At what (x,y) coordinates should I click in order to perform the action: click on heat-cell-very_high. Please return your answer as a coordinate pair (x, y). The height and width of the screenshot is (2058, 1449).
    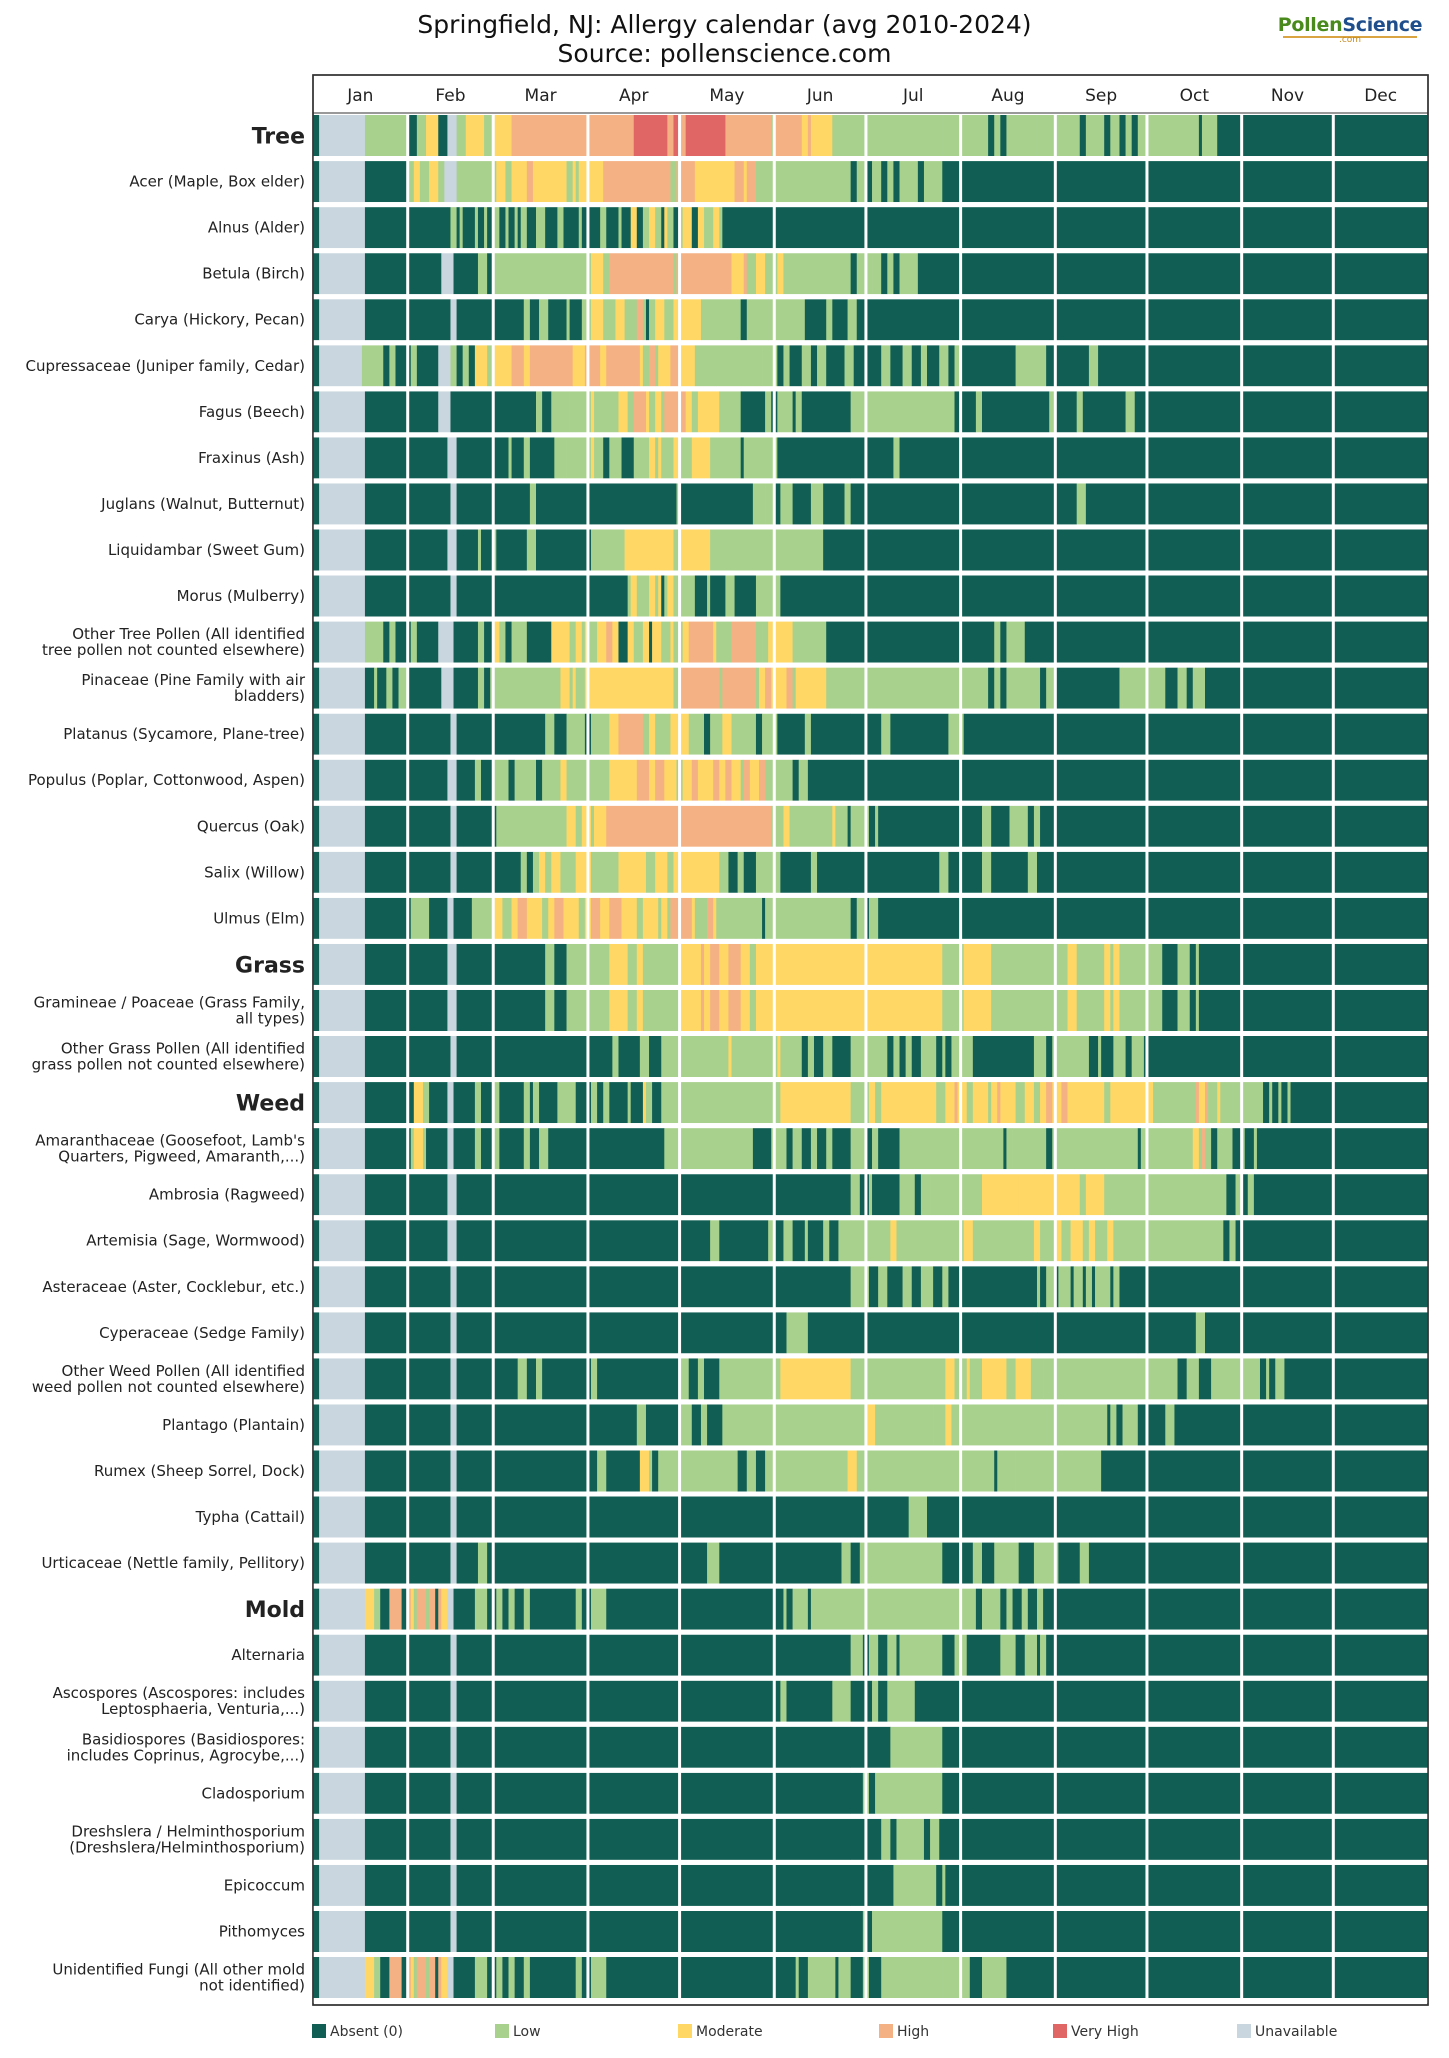
    Looking at the image, I should click on (705, 136).